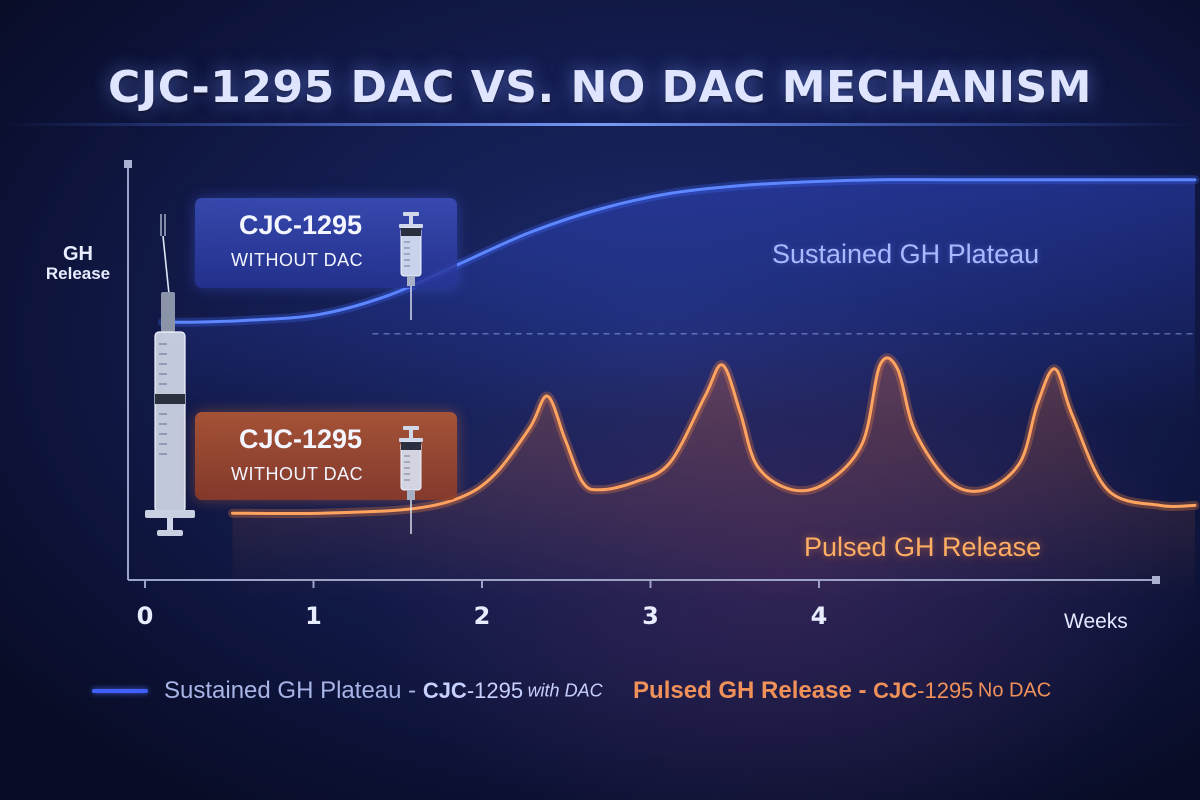 This screenshot has height=800, width=1200. Describe the element at coordinates (600, 87) in the screenshot. I see `chart-title: CJC-1295 DAC VS. NO DAC MECHANISM` at that location.